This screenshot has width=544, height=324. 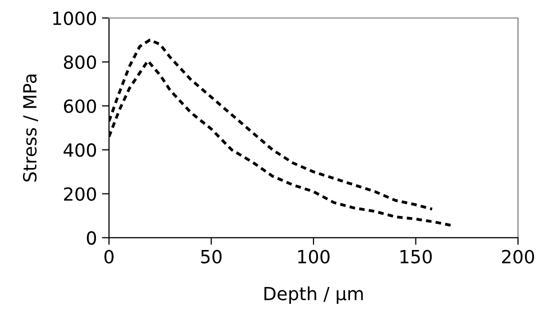 I want to click on x-axis-title: Depth / µm, so click(x=313, y=295).